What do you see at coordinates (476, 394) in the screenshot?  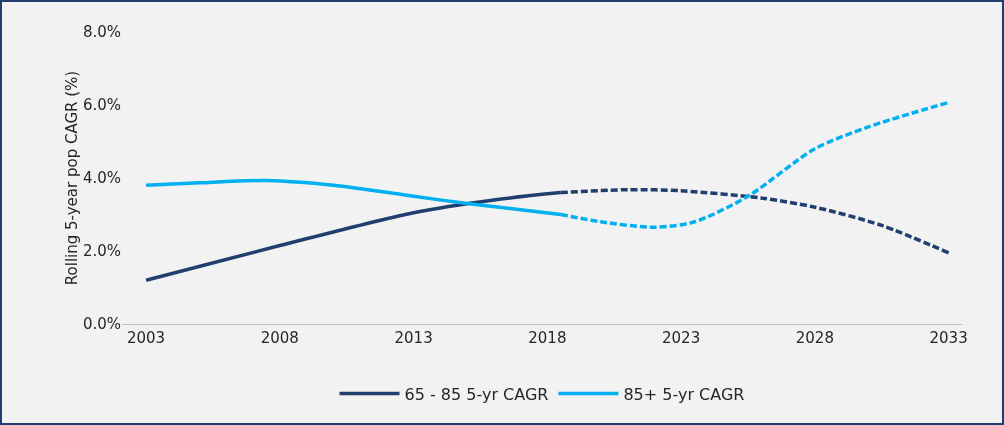 I see `legend-label: 65 - 85 5-yr CAGR` at bounding box center [476, 394].